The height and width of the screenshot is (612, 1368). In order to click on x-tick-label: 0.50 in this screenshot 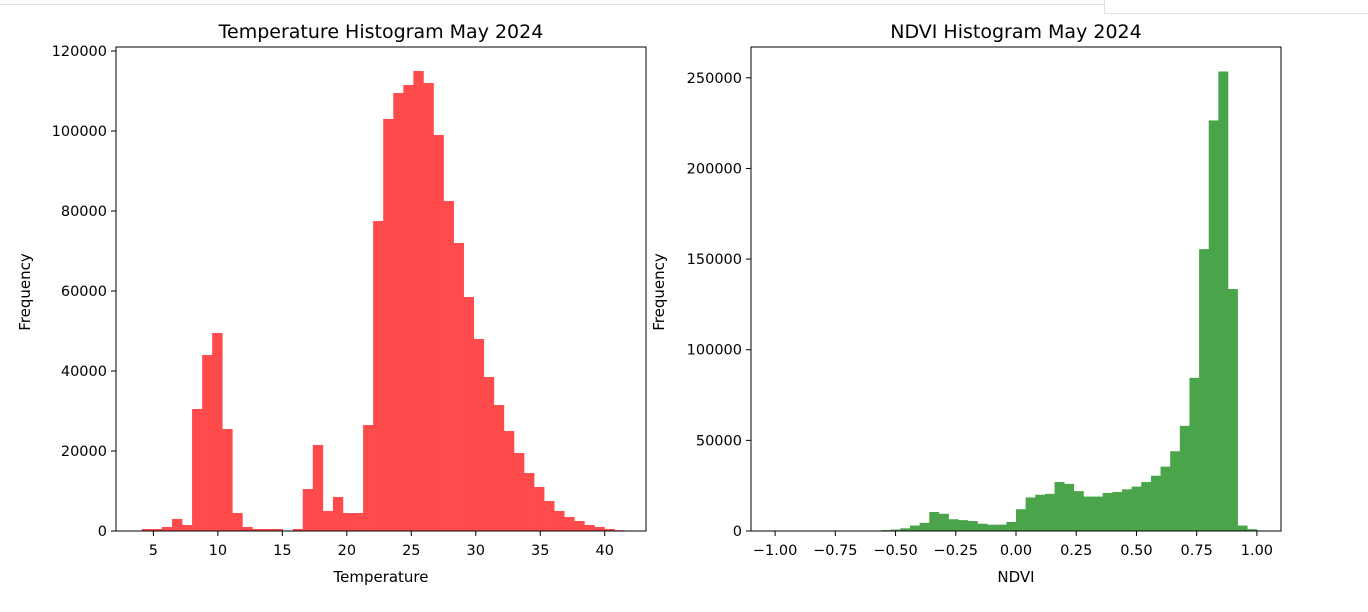, I will do `click(1136, 551)`.